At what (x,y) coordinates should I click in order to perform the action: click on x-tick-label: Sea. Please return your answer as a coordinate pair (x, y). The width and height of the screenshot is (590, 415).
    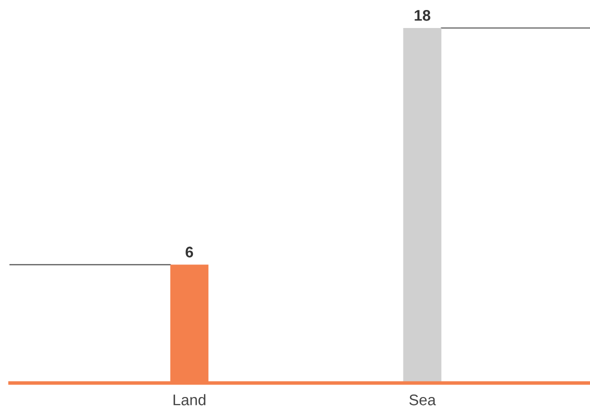
    Looking at the image, I should click on (422, 400).